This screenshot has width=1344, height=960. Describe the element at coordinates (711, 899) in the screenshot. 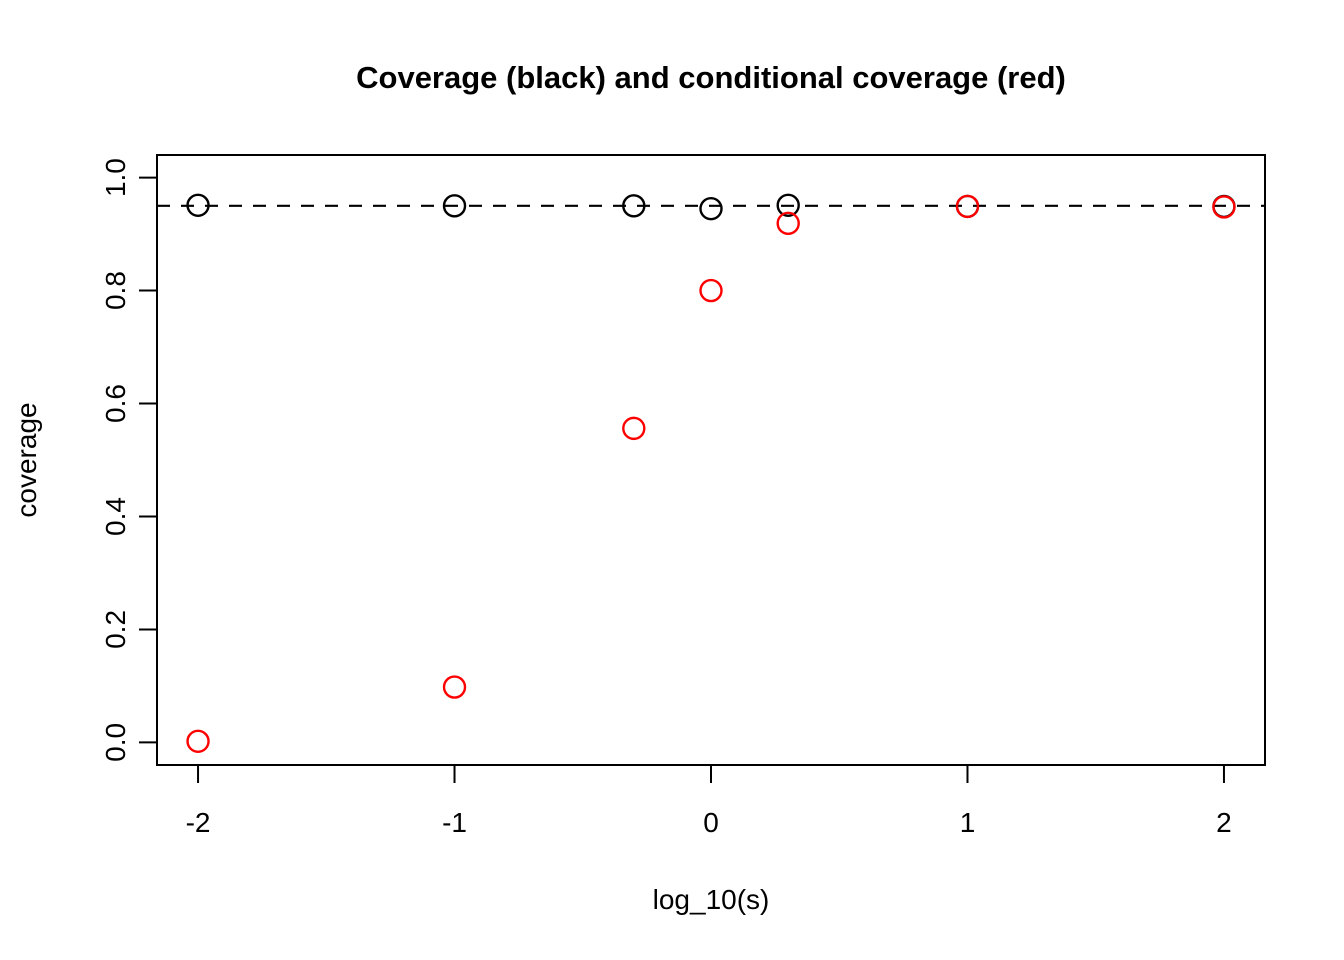

I see `x-axis-label: log_10(s)` at that location.